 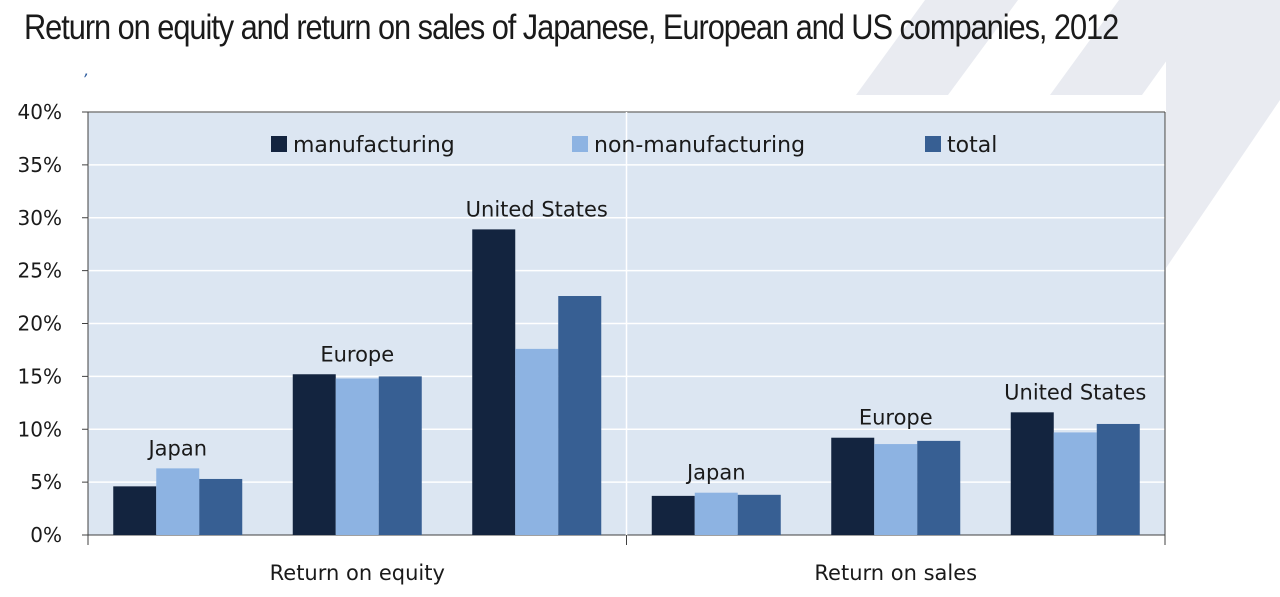 What do you see at coordinates (40, 324) in the screenshot?
I see `y-tick-label: 20%` at bounding box center [40, 324].